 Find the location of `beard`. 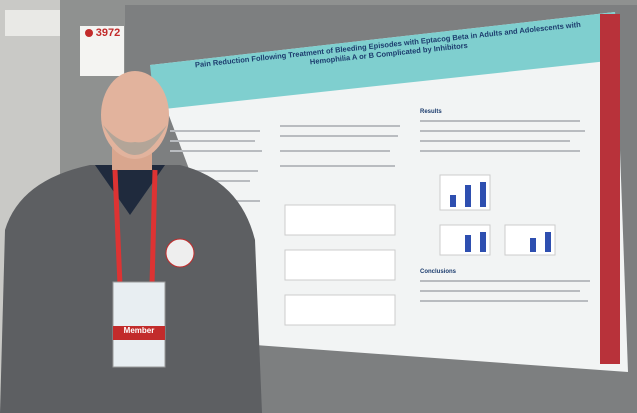

beard is located at coordinates (135, 140).